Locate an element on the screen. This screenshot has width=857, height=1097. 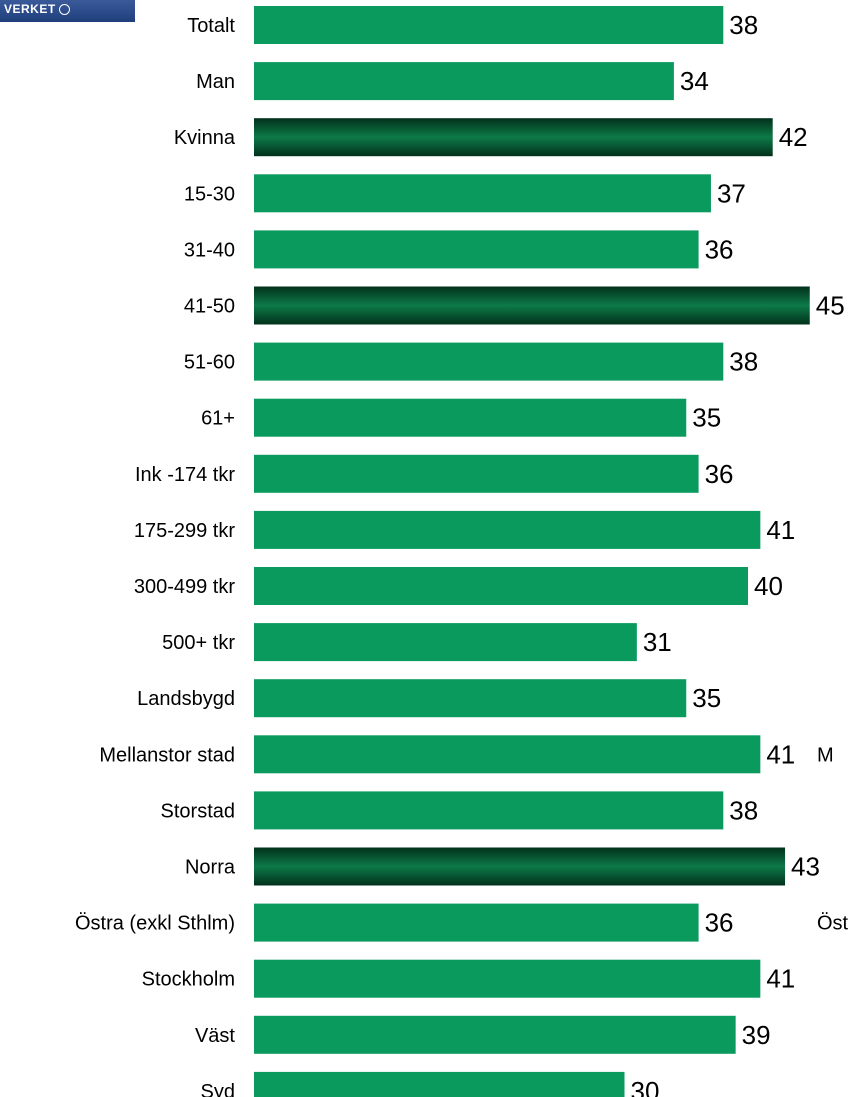
bar-ink-174-tkr is located at coordinates (476, 473).